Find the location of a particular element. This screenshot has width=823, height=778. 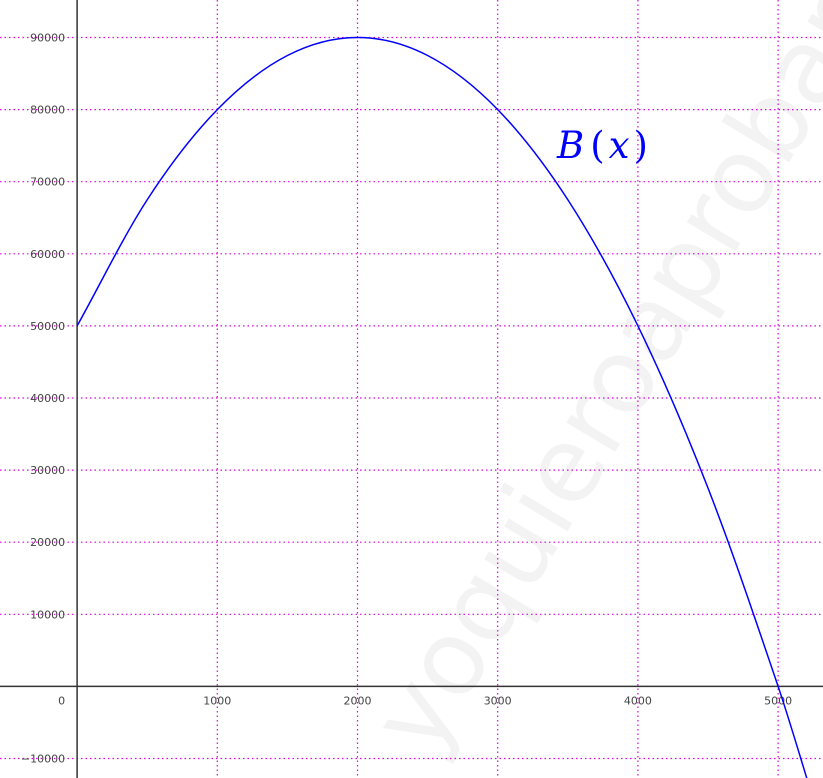

x-tick-label: 4000 is located at coordinates (638, 700).